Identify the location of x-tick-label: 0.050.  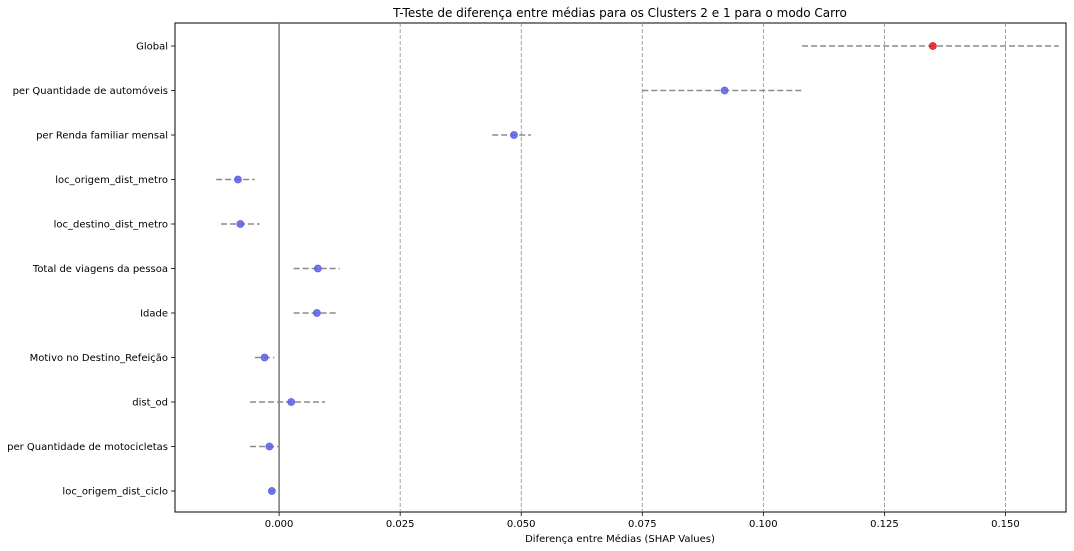
(521, 524).